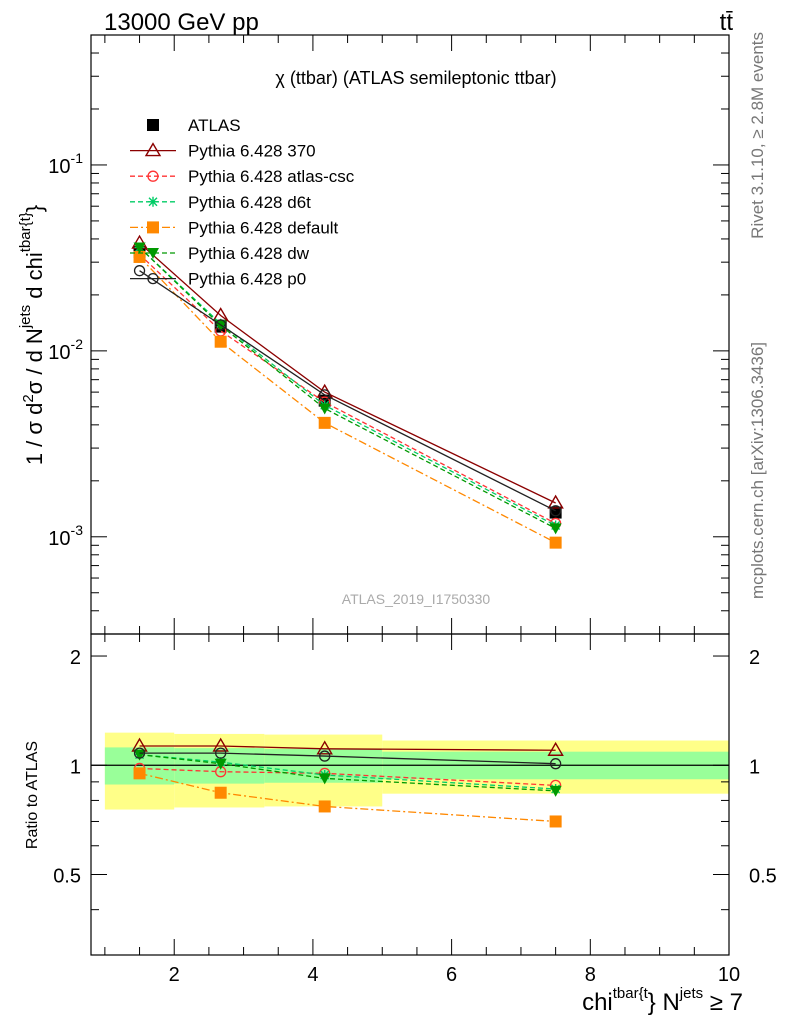 The image size is (786, 1024). Describe the element at coordinates (271, 176) in the screenshot. I see `legend-label: Pythia 6.428 atlas-csc` at that location.